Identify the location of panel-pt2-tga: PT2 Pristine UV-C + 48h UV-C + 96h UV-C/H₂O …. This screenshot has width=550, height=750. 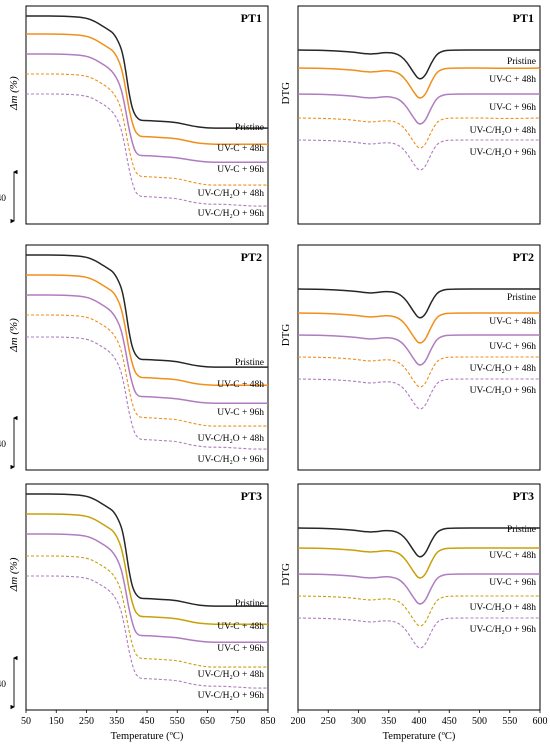
(134, 357).